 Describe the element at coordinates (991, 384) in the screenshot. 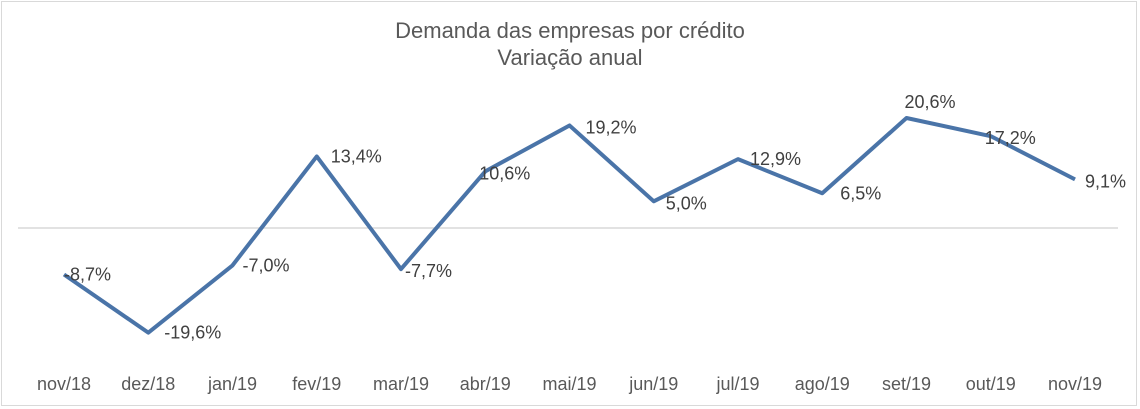

I see `x-tick-label: out/19` at that location.